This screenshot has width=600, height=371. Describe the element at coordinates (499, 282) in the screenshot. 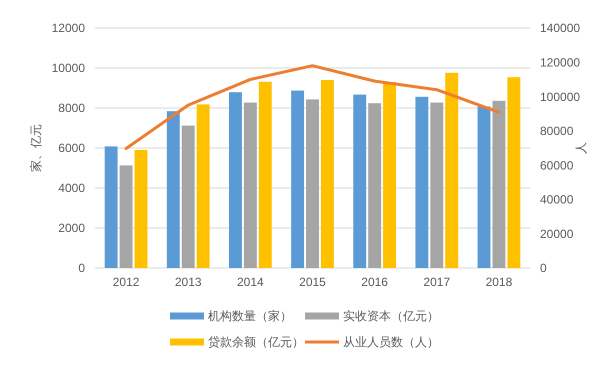

I see `x-tick-label: 2018` at that location.